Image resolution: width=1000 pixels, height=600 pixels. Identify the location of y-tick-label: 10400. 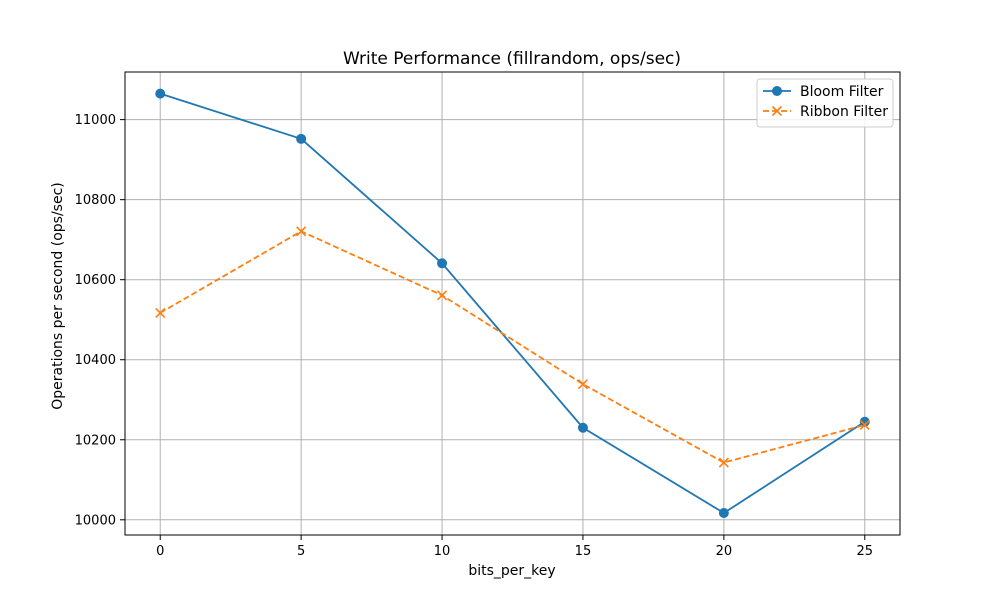
(95, 360).